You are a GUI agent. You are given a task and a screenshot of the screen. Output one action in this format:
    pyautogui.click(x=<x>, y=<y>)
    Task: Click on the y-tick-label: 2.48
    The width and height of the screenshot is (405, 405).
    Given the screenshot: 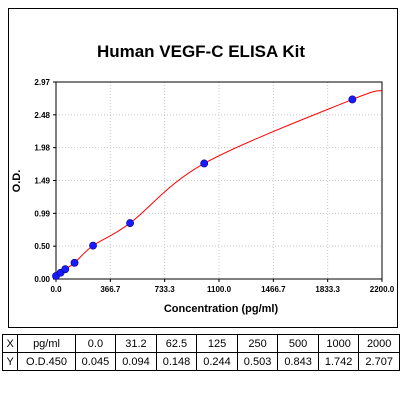 What is the action you would take?
    pyautogui.click(x=42, y=115)
    